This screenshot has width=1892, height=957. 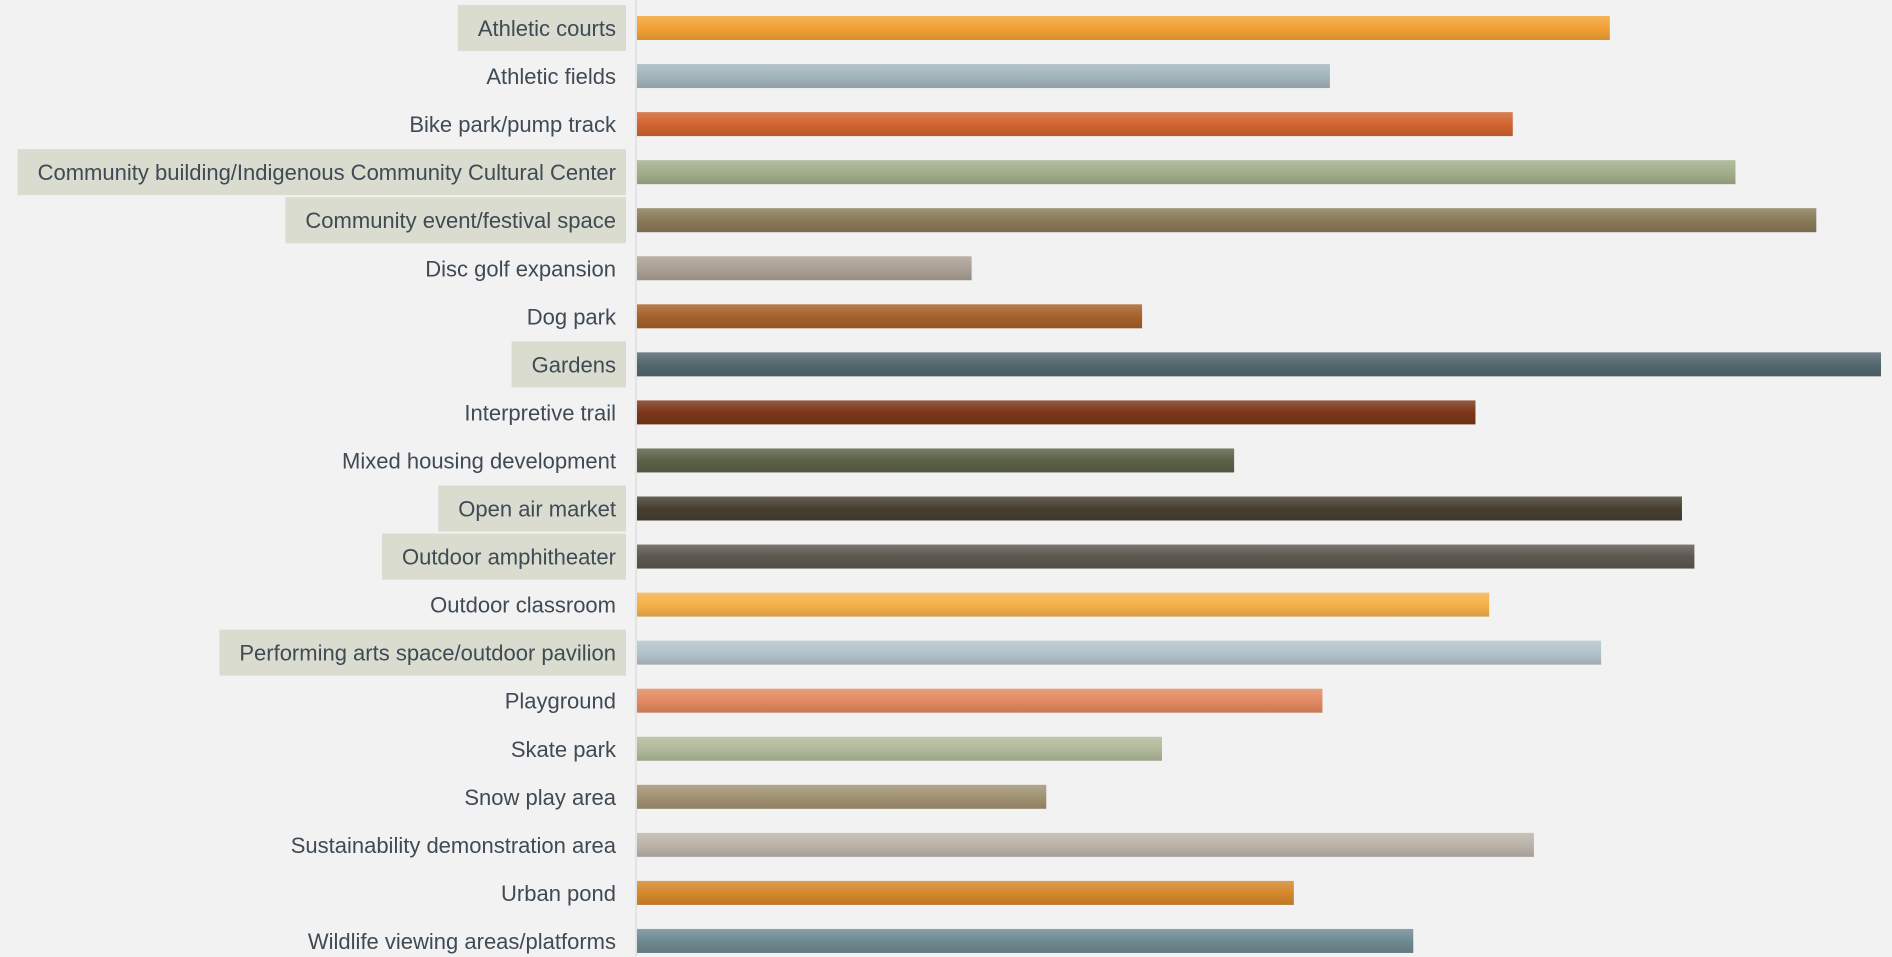 What do you see at coordinates (558, 893) in the screenshot?
I see `category-label: Urban pond` at bounding box center [558, 893].